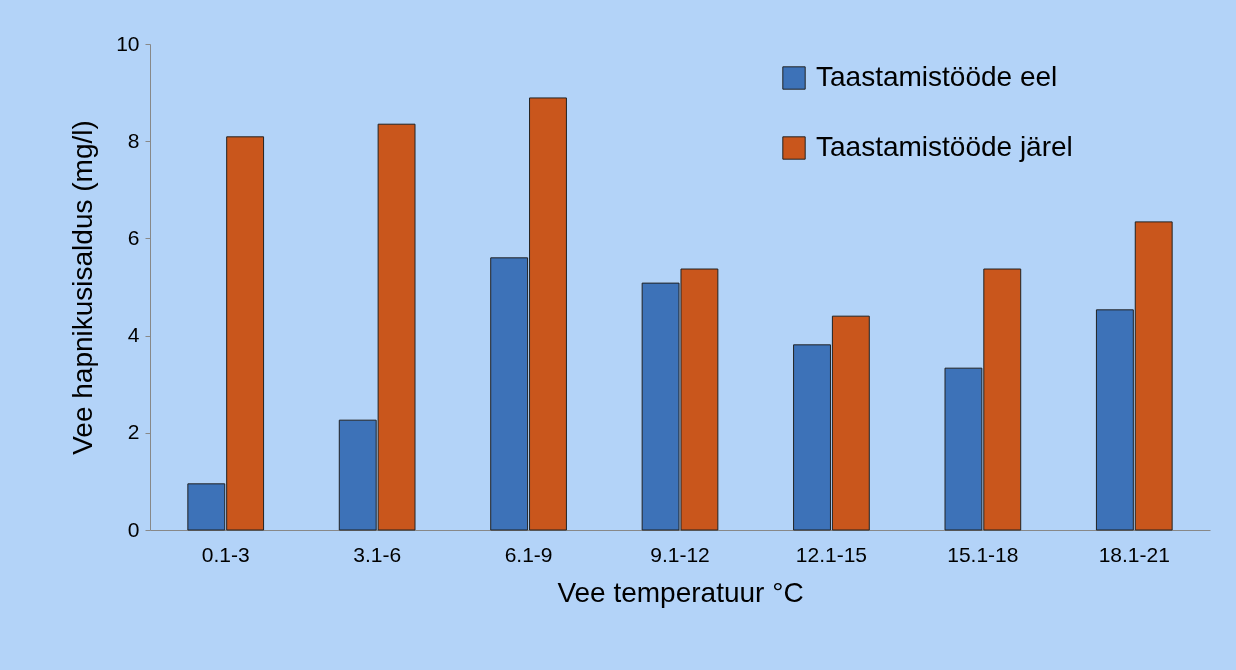 The image size is (1236, 670). I want to click on legend-label: Taastamistööde järel, so click(944, 146).